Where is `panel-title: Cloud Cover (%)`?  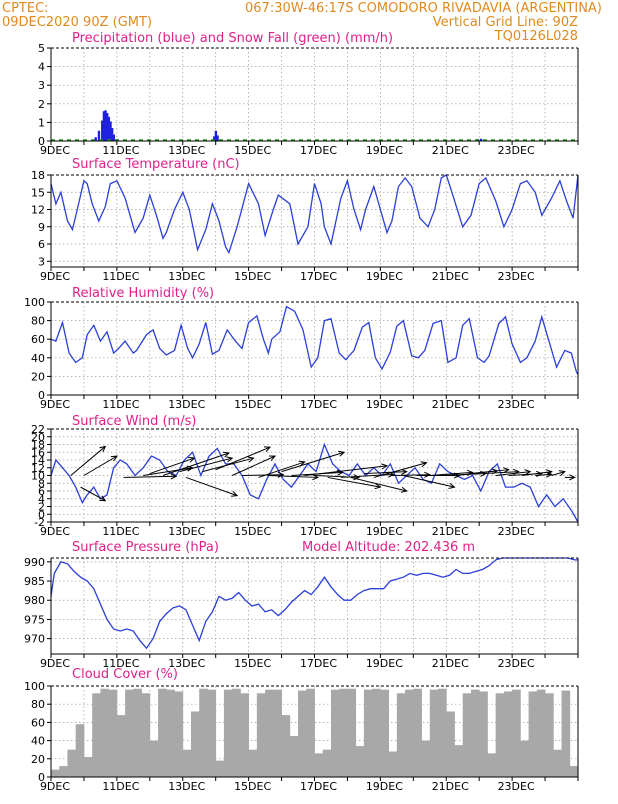
panel-title: Cloud Cover (%) is located at coordinates (125, 674).